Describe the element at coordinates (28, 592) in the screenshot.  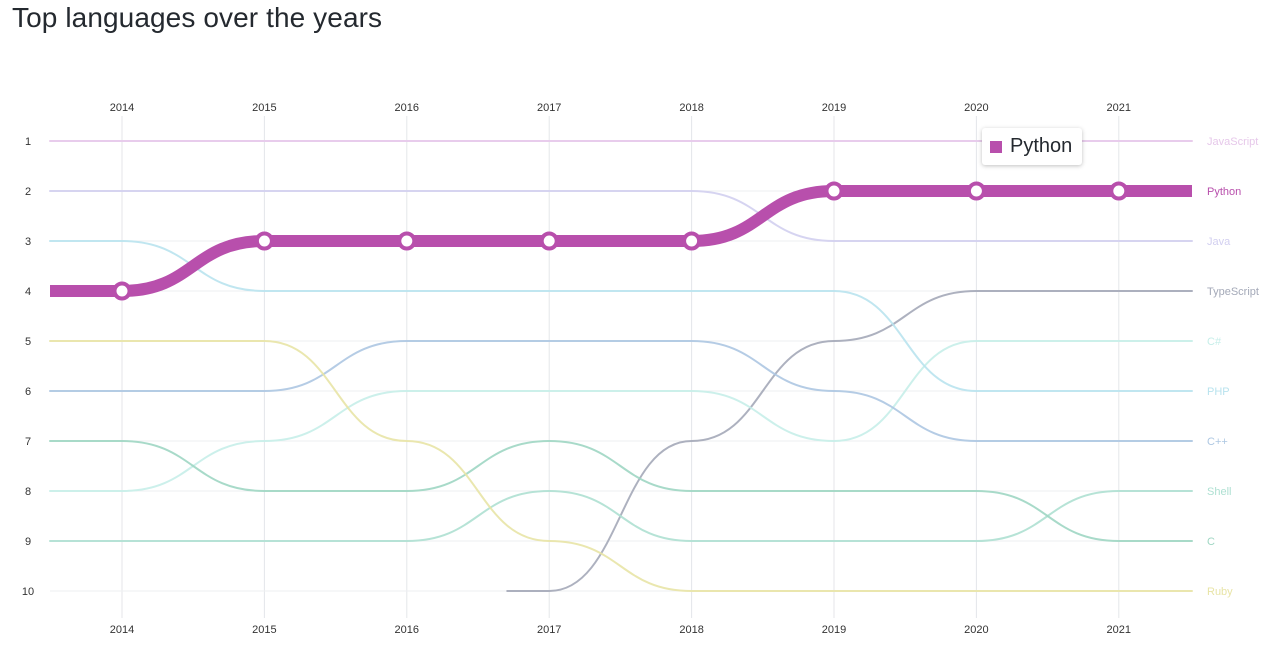
I see `y-tick-10: 10` at that location.